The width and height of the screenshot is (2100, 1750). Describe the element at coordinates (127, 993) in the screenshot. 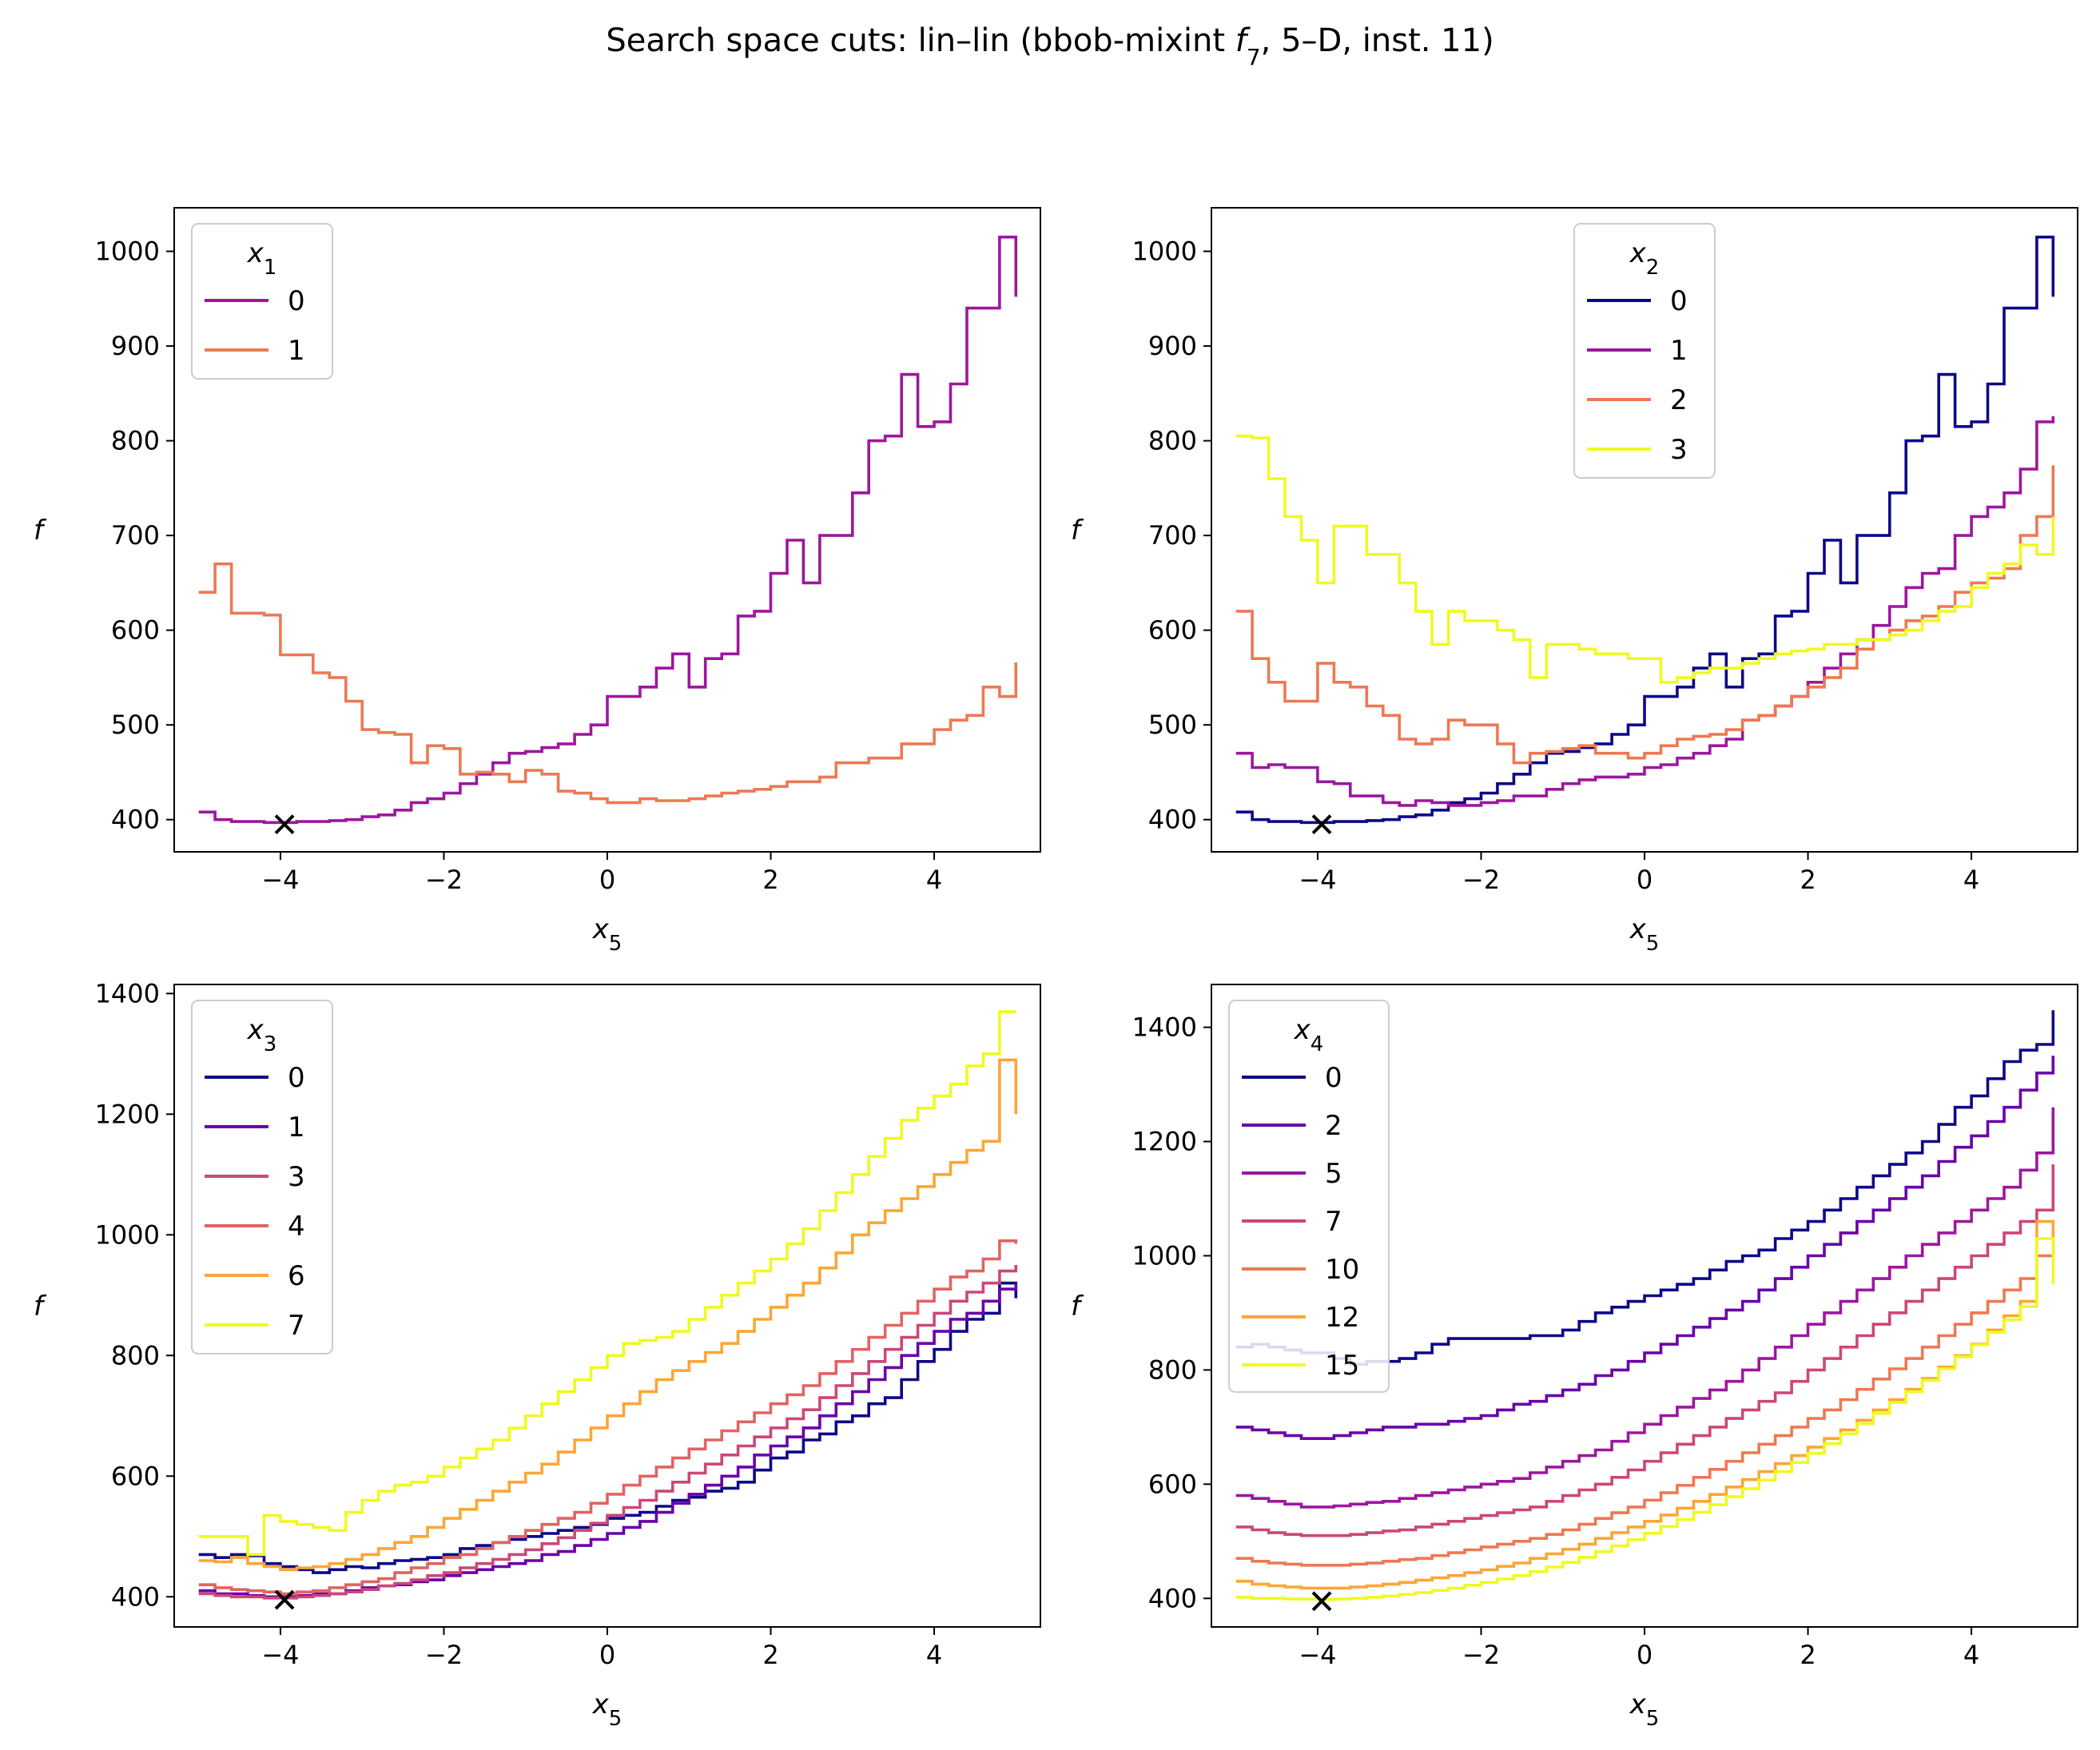

I see `y-tick-label: 1400` at that location.